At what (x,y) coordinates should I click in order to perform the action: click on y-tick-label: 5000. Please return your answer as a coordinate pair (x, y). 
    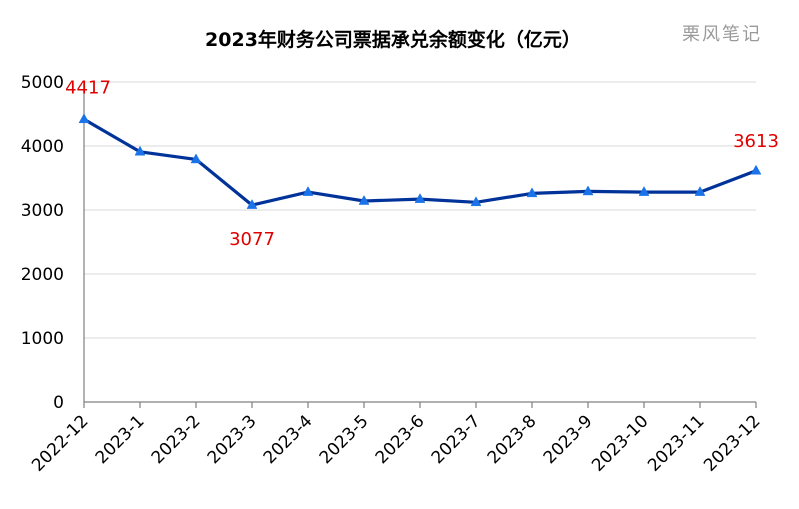
    Looking at the image, I should click on (42, 83).